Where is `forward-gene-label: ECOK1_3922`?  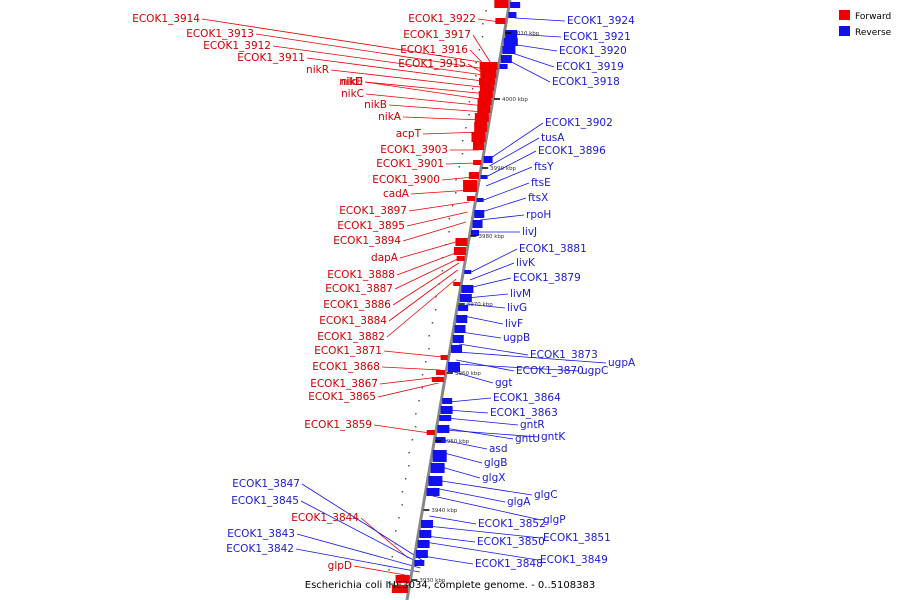 forward-gene-label: ECOK1_3922 is located at coordinates (442, 19).